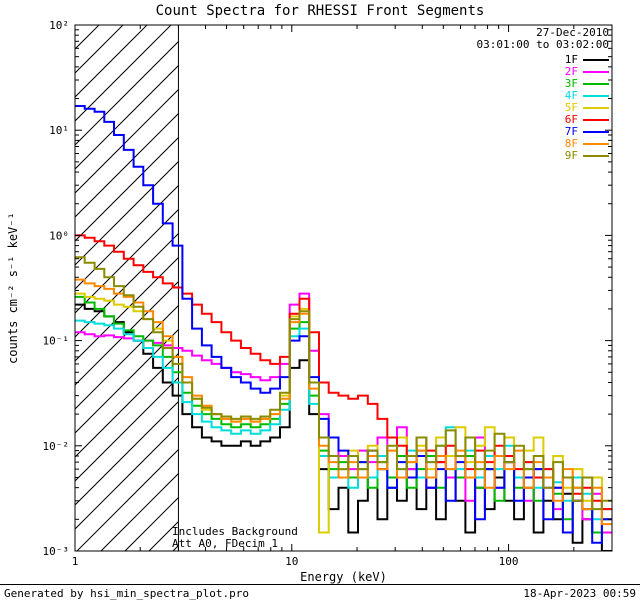  I want to click on legend-label: 9F, so click(571, 155).